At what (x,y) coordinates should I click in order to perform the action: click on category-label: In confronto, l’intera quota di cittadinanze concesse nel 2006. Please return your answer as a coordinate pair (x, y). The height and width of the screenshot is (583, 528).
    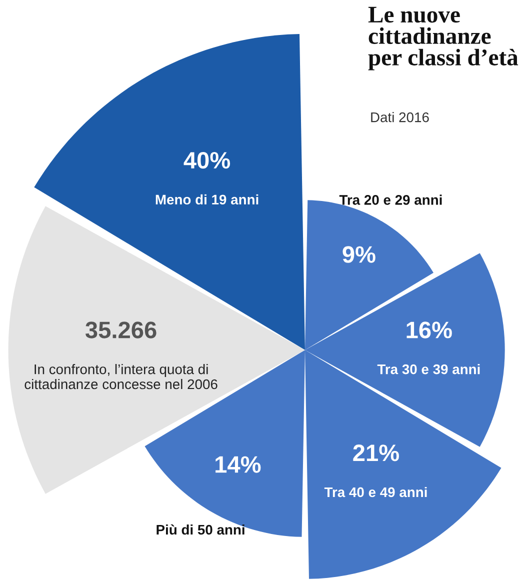
    Looking at the image, I should click on (121, 377).